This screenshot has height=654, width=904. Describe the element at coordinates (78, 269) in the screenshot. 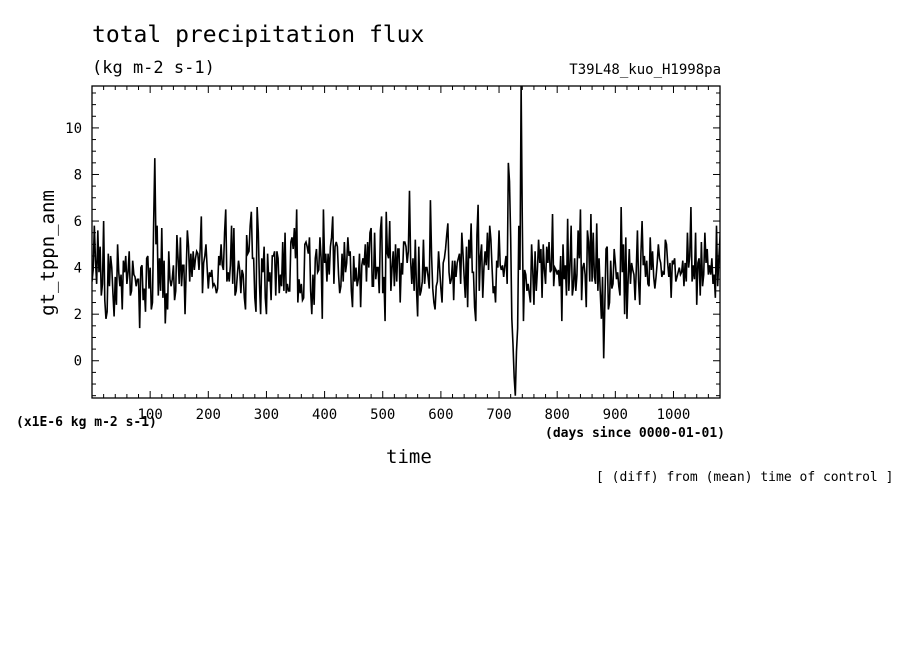

I see `y-tick-label: 4` at that location.